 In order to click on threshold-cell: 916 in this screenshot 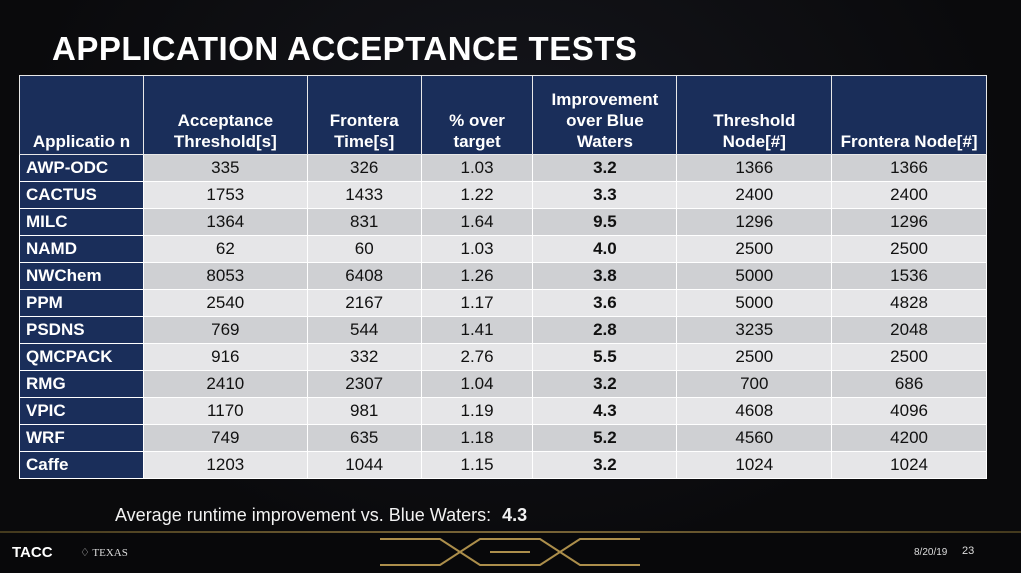, I will do `click(225, 357)`.